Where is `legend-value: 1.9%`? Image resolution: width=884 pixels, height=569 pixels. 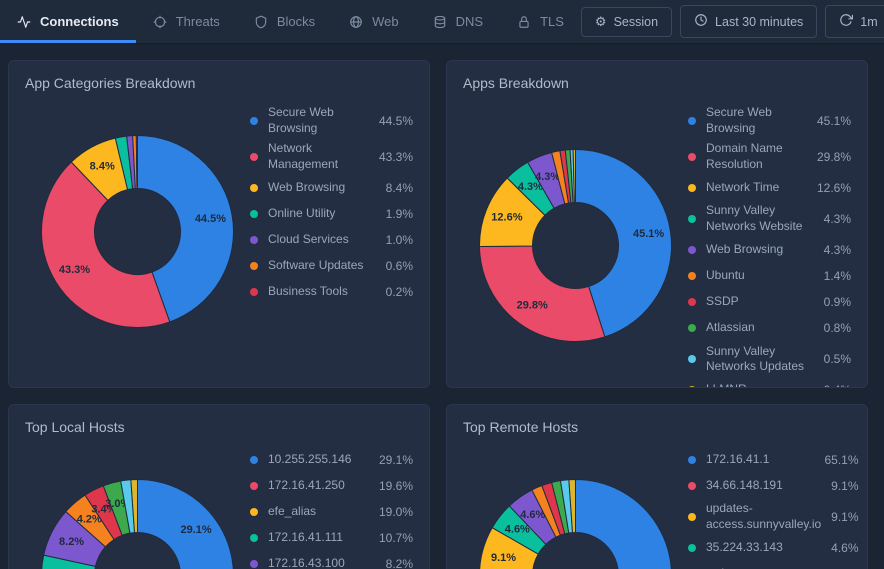 legend-value: 1.9% is located at coordinates (399, 213).